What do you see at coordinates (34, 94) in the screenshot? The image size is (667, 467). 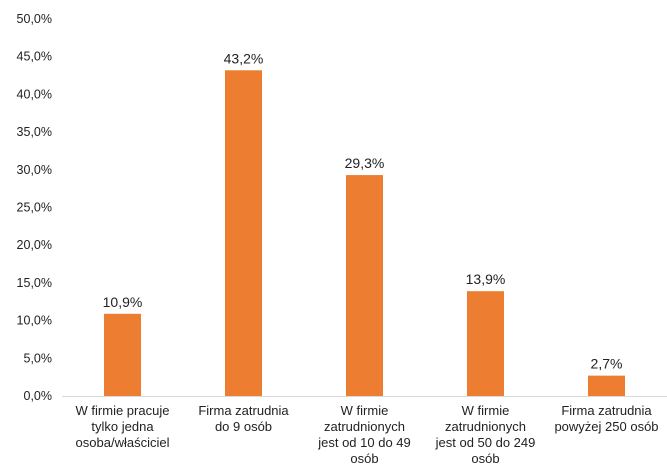 I see `y-tick-label: 40,0%` at bounding box center [34, 94].